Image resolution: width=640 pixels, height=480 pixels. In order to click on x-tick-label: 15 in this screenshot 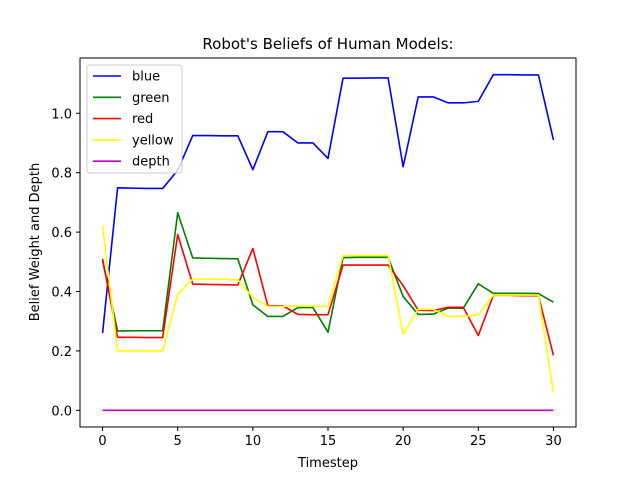, I will do `click(328, 441)`.